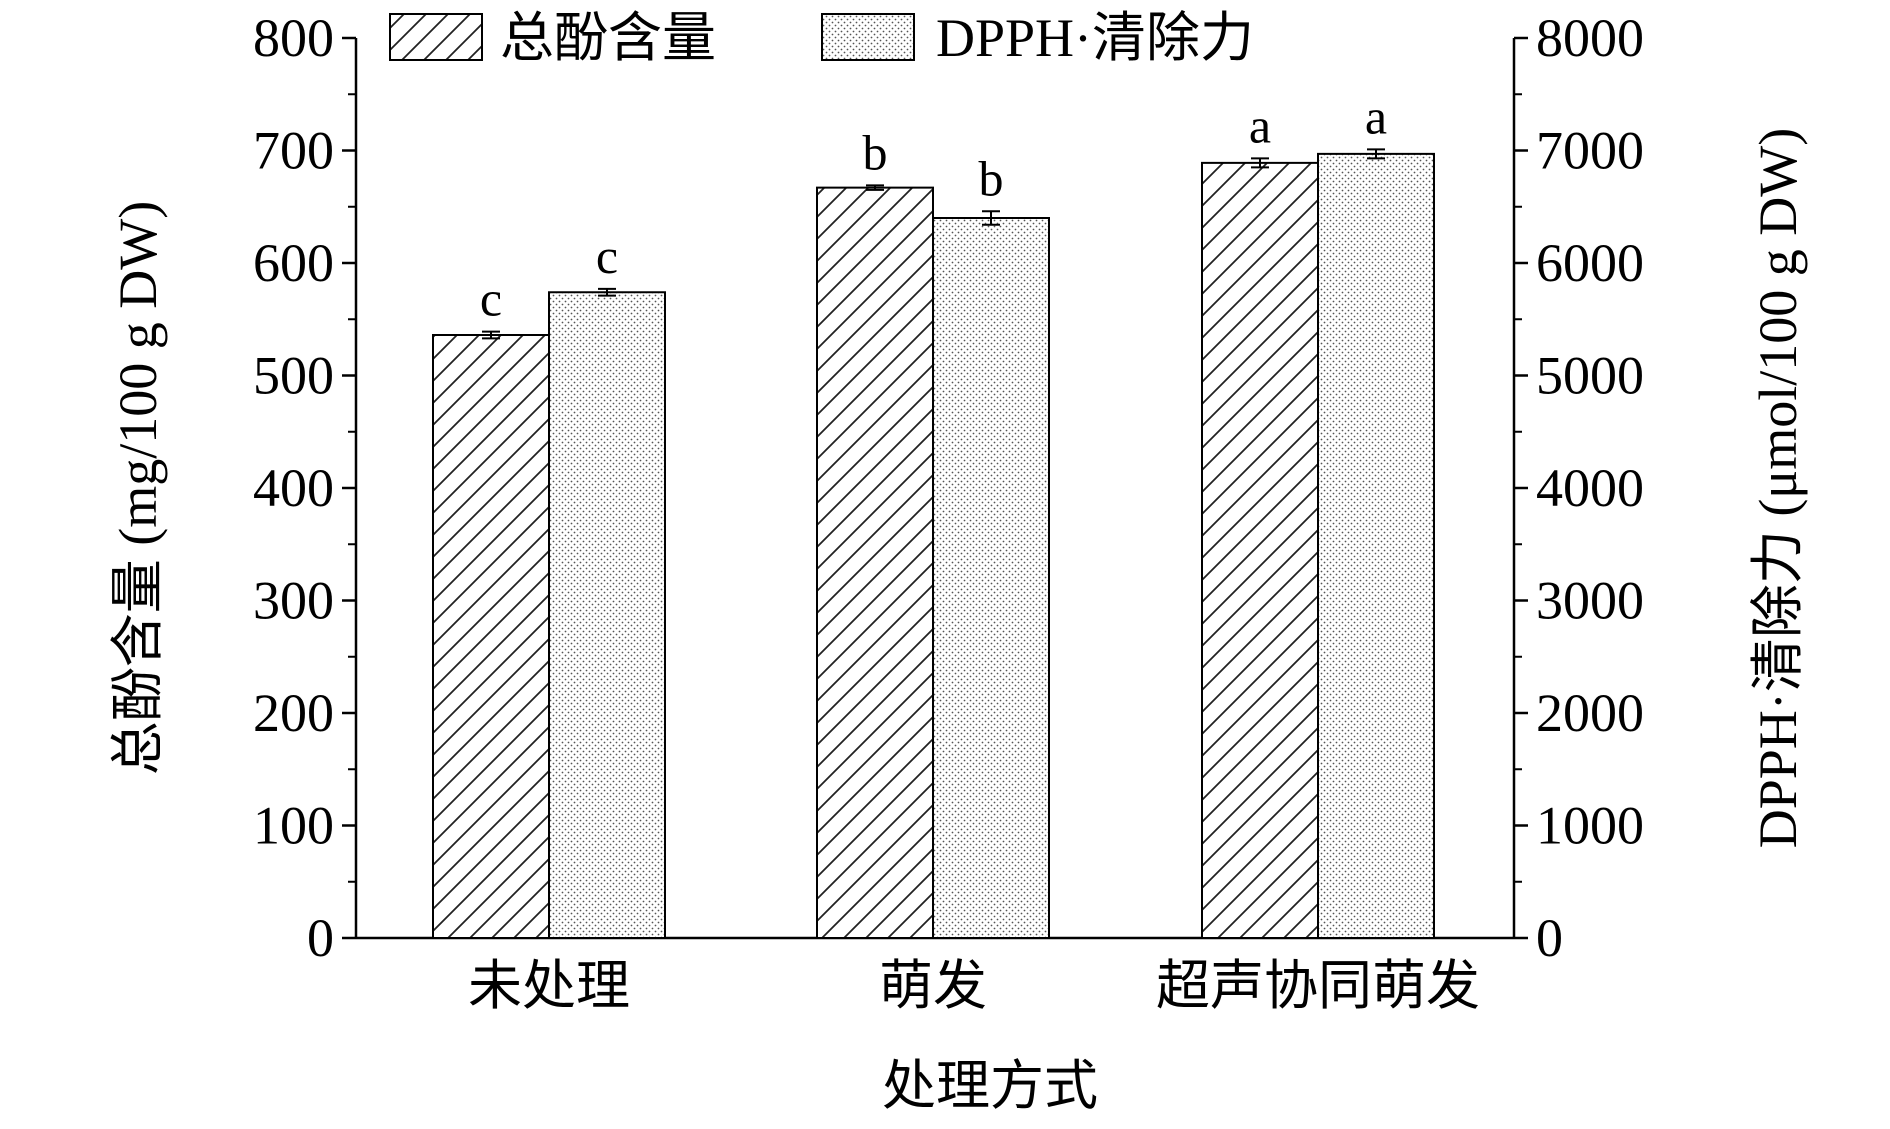 This screenshot has width=1890, height=1129. Describe the element at coordinates (436, 37) in the screenshot. I see `legend-swatch-hatch` at that location.